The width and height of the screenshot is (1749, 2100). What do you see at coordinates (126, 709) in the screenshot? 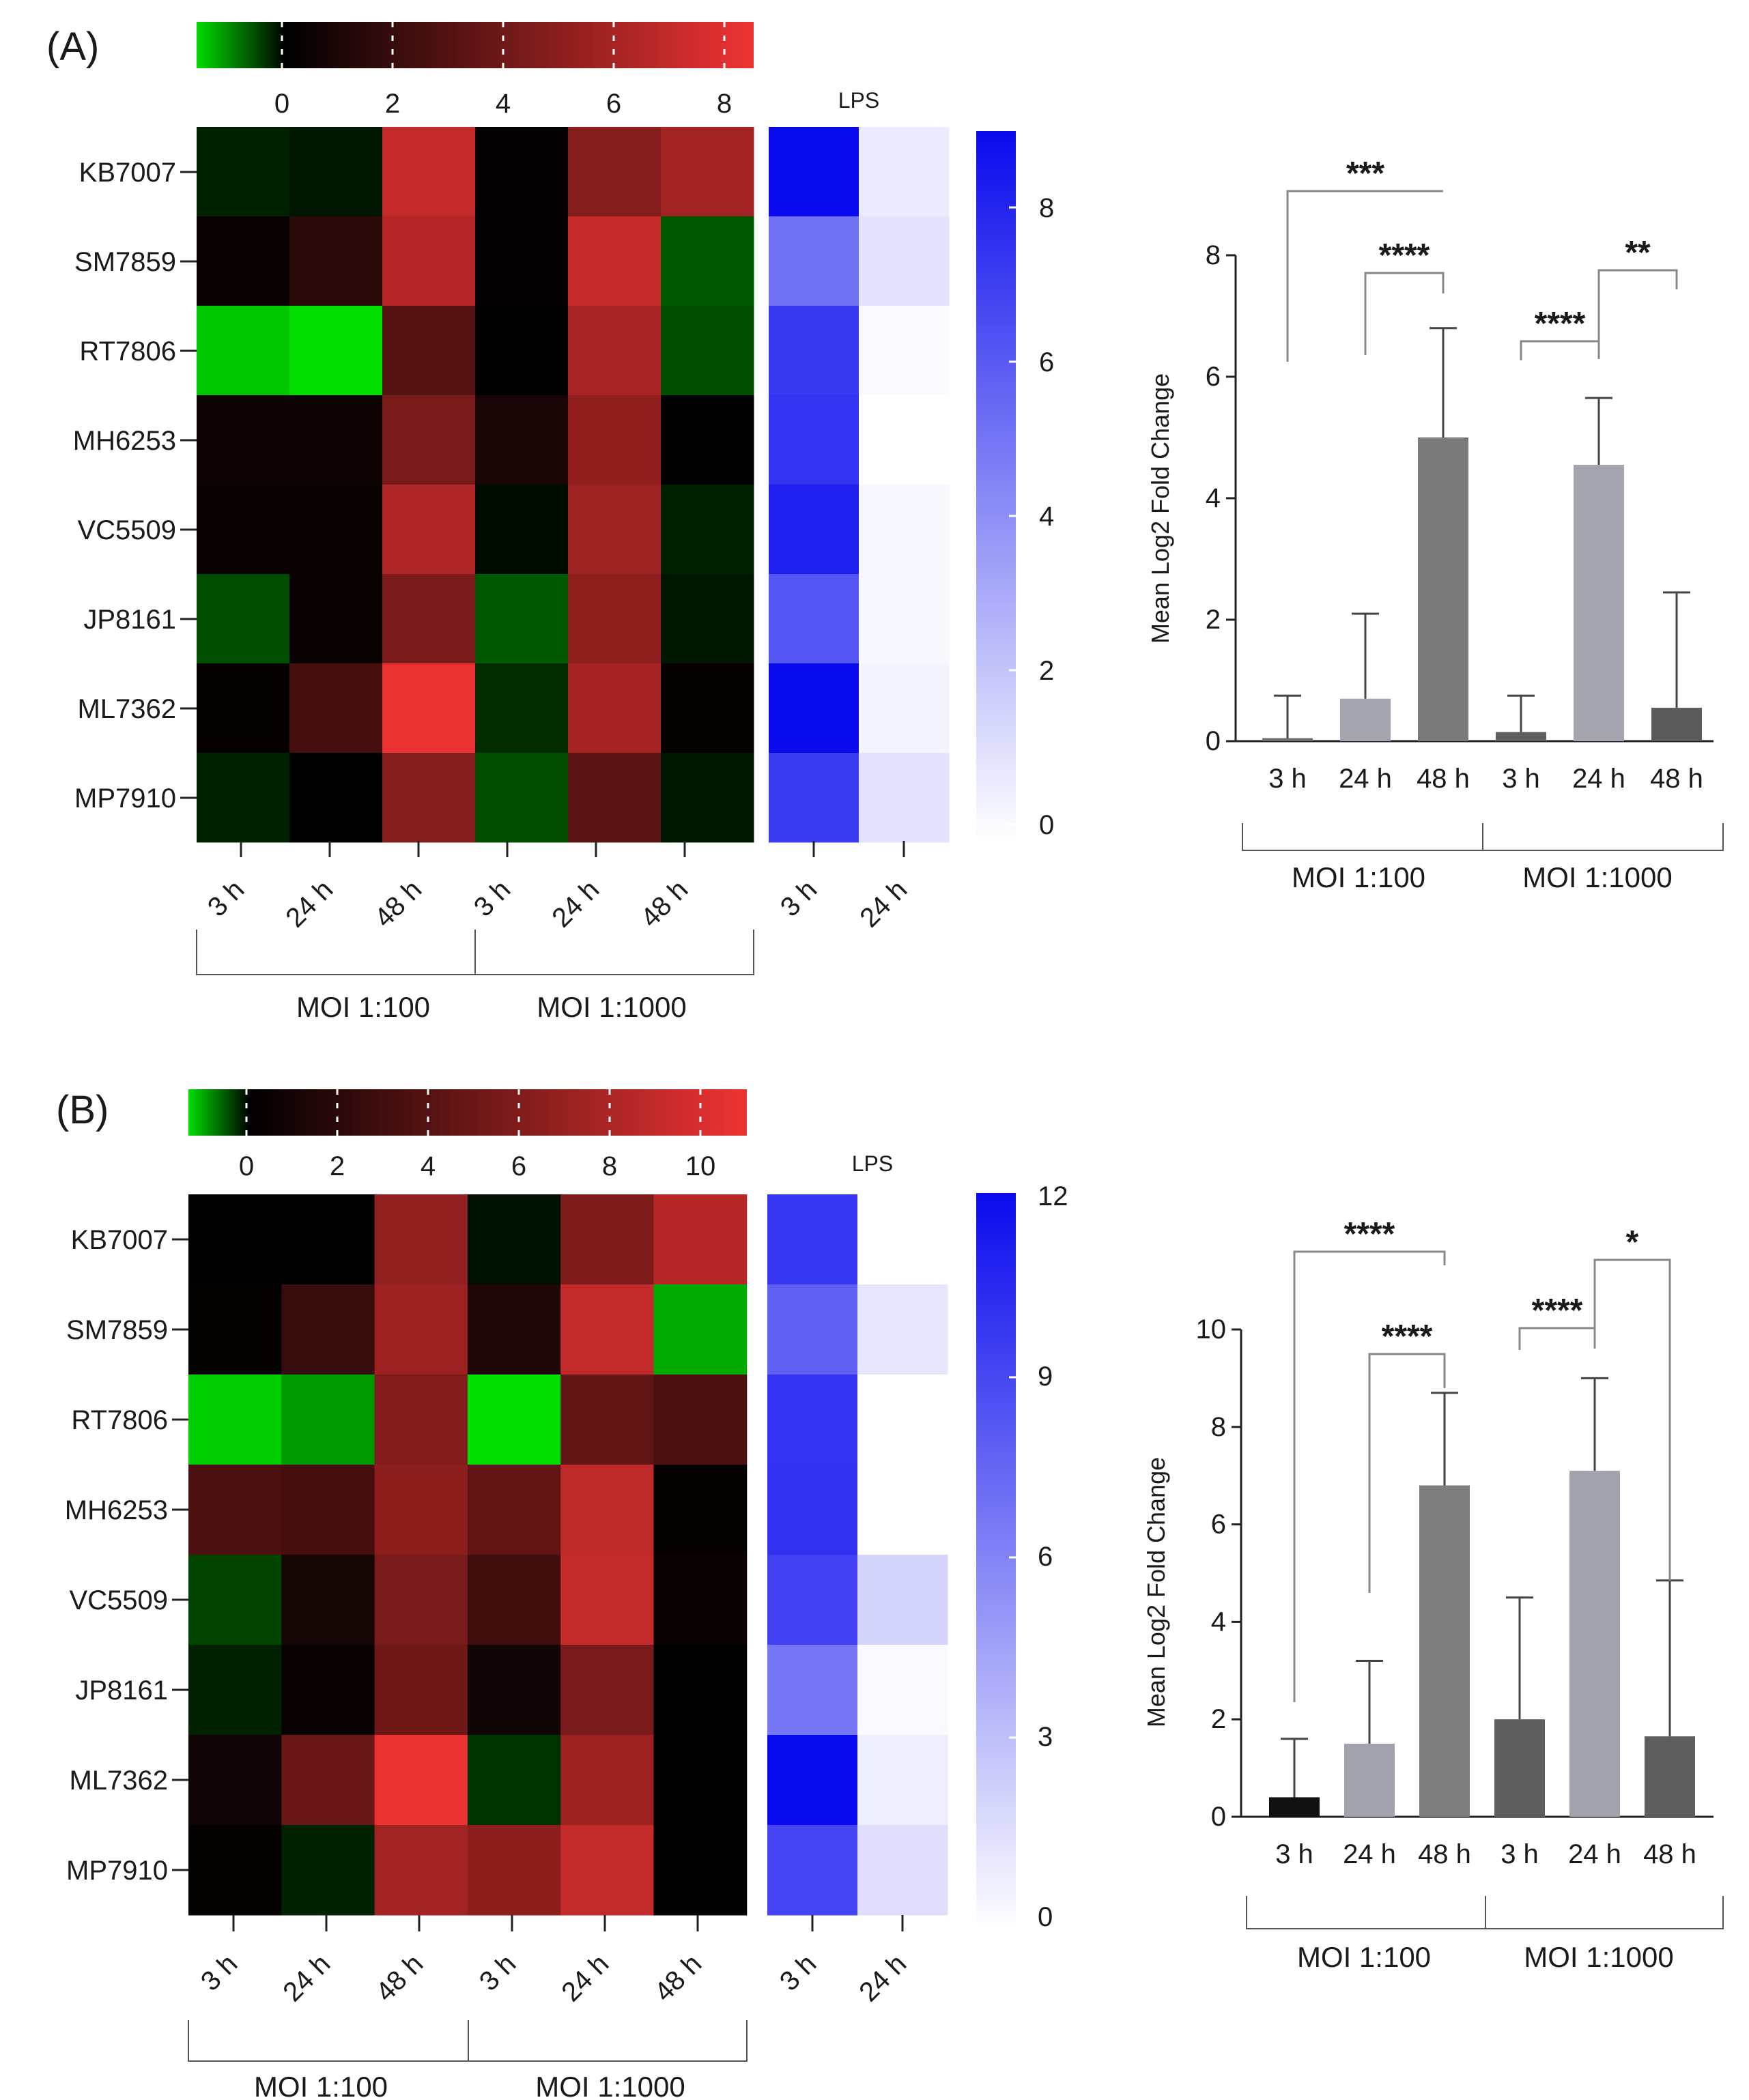
I see `row-label: ML7362` at bounding box center [126, 709].